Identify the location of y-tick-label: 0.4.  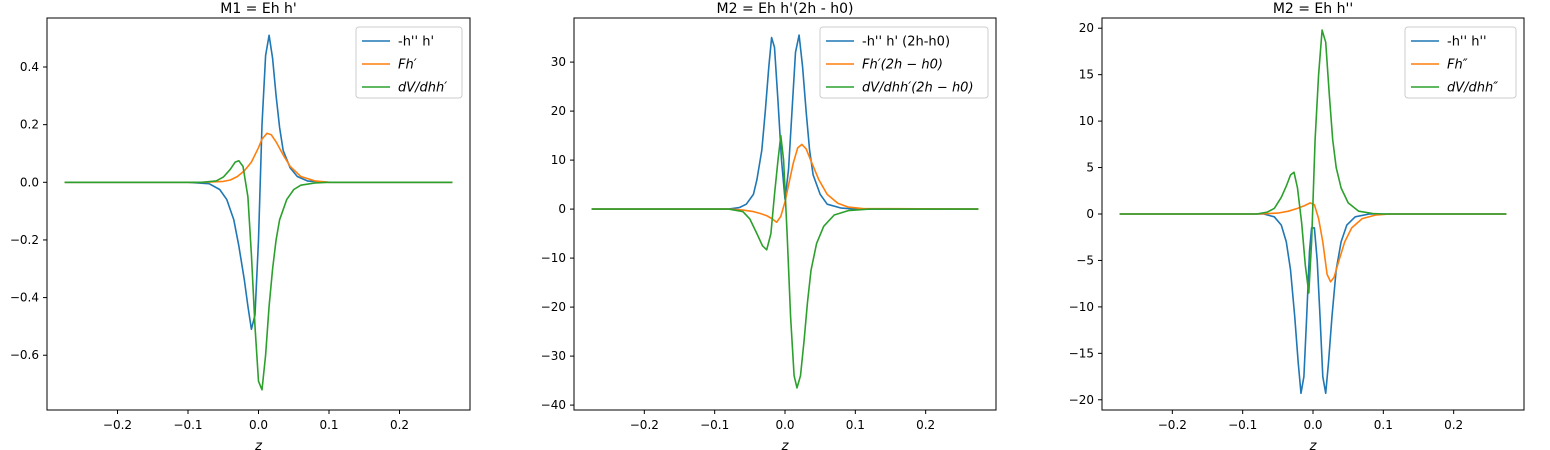
(29, 67).